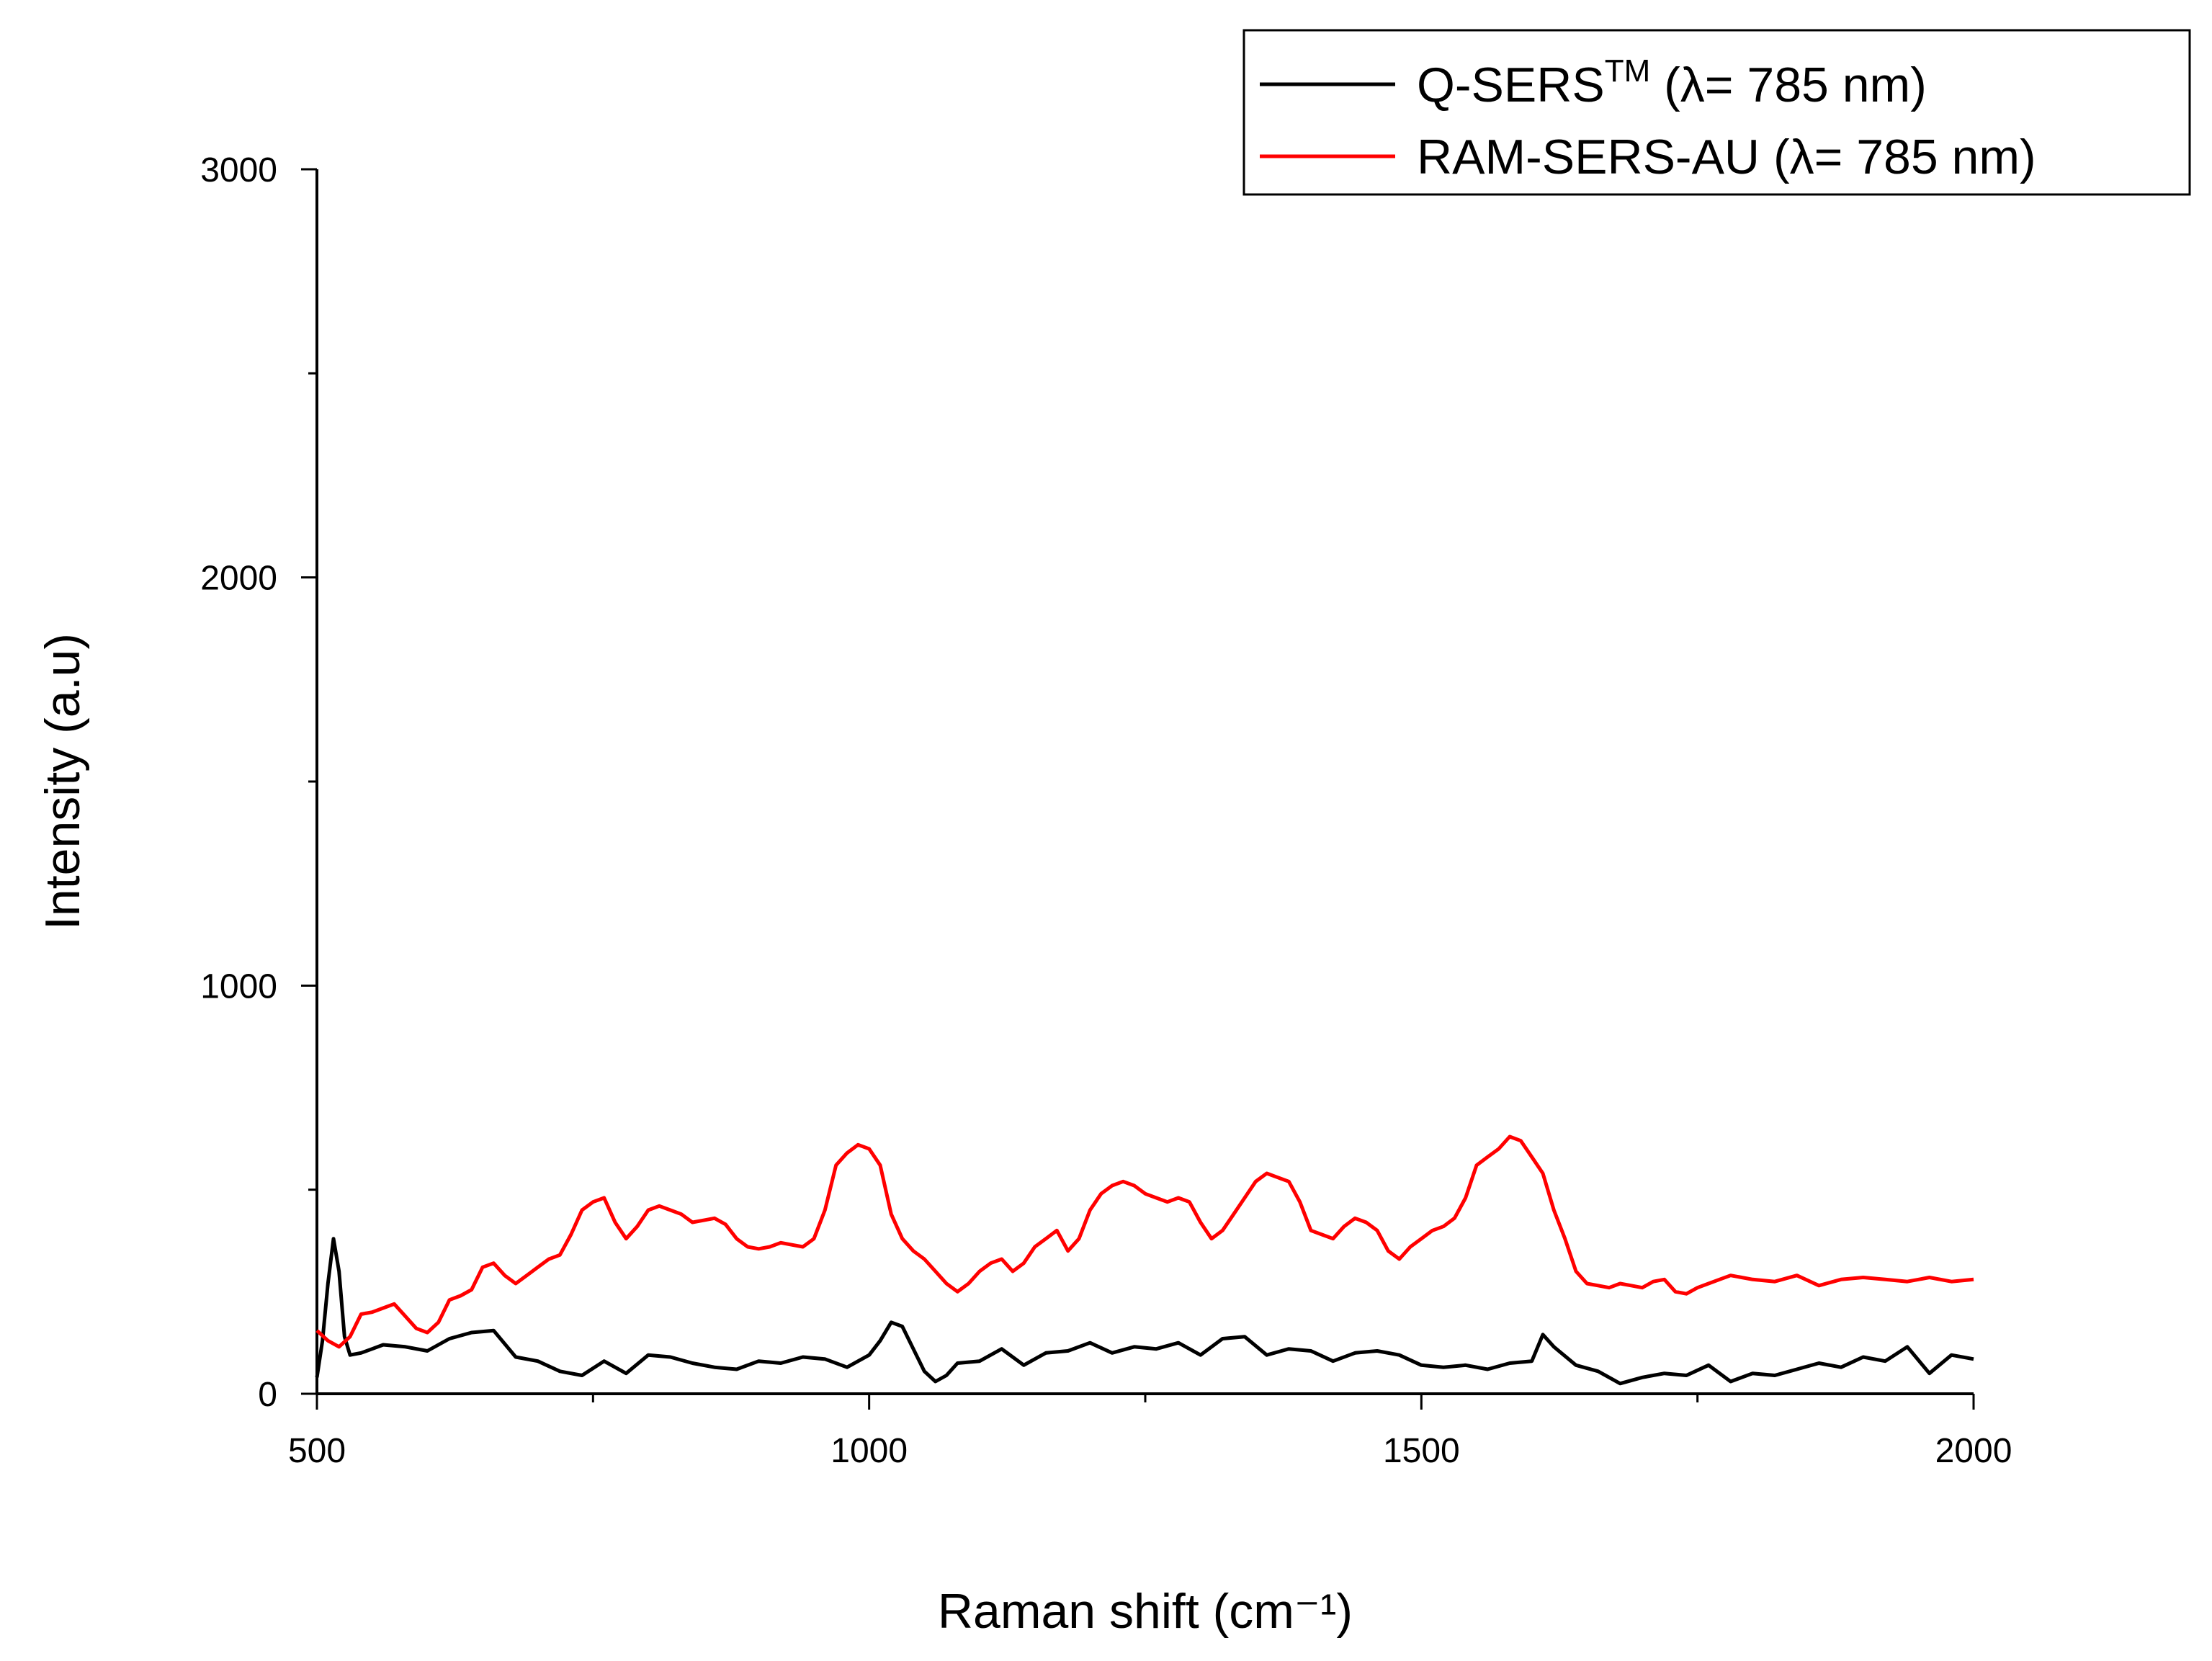 This screenshot has height=1661, width=2212. Describe the element at coordinates (1588, 157) in the screenshot. I see `legend-entry-name: RAM-SERS-AU` at that location.